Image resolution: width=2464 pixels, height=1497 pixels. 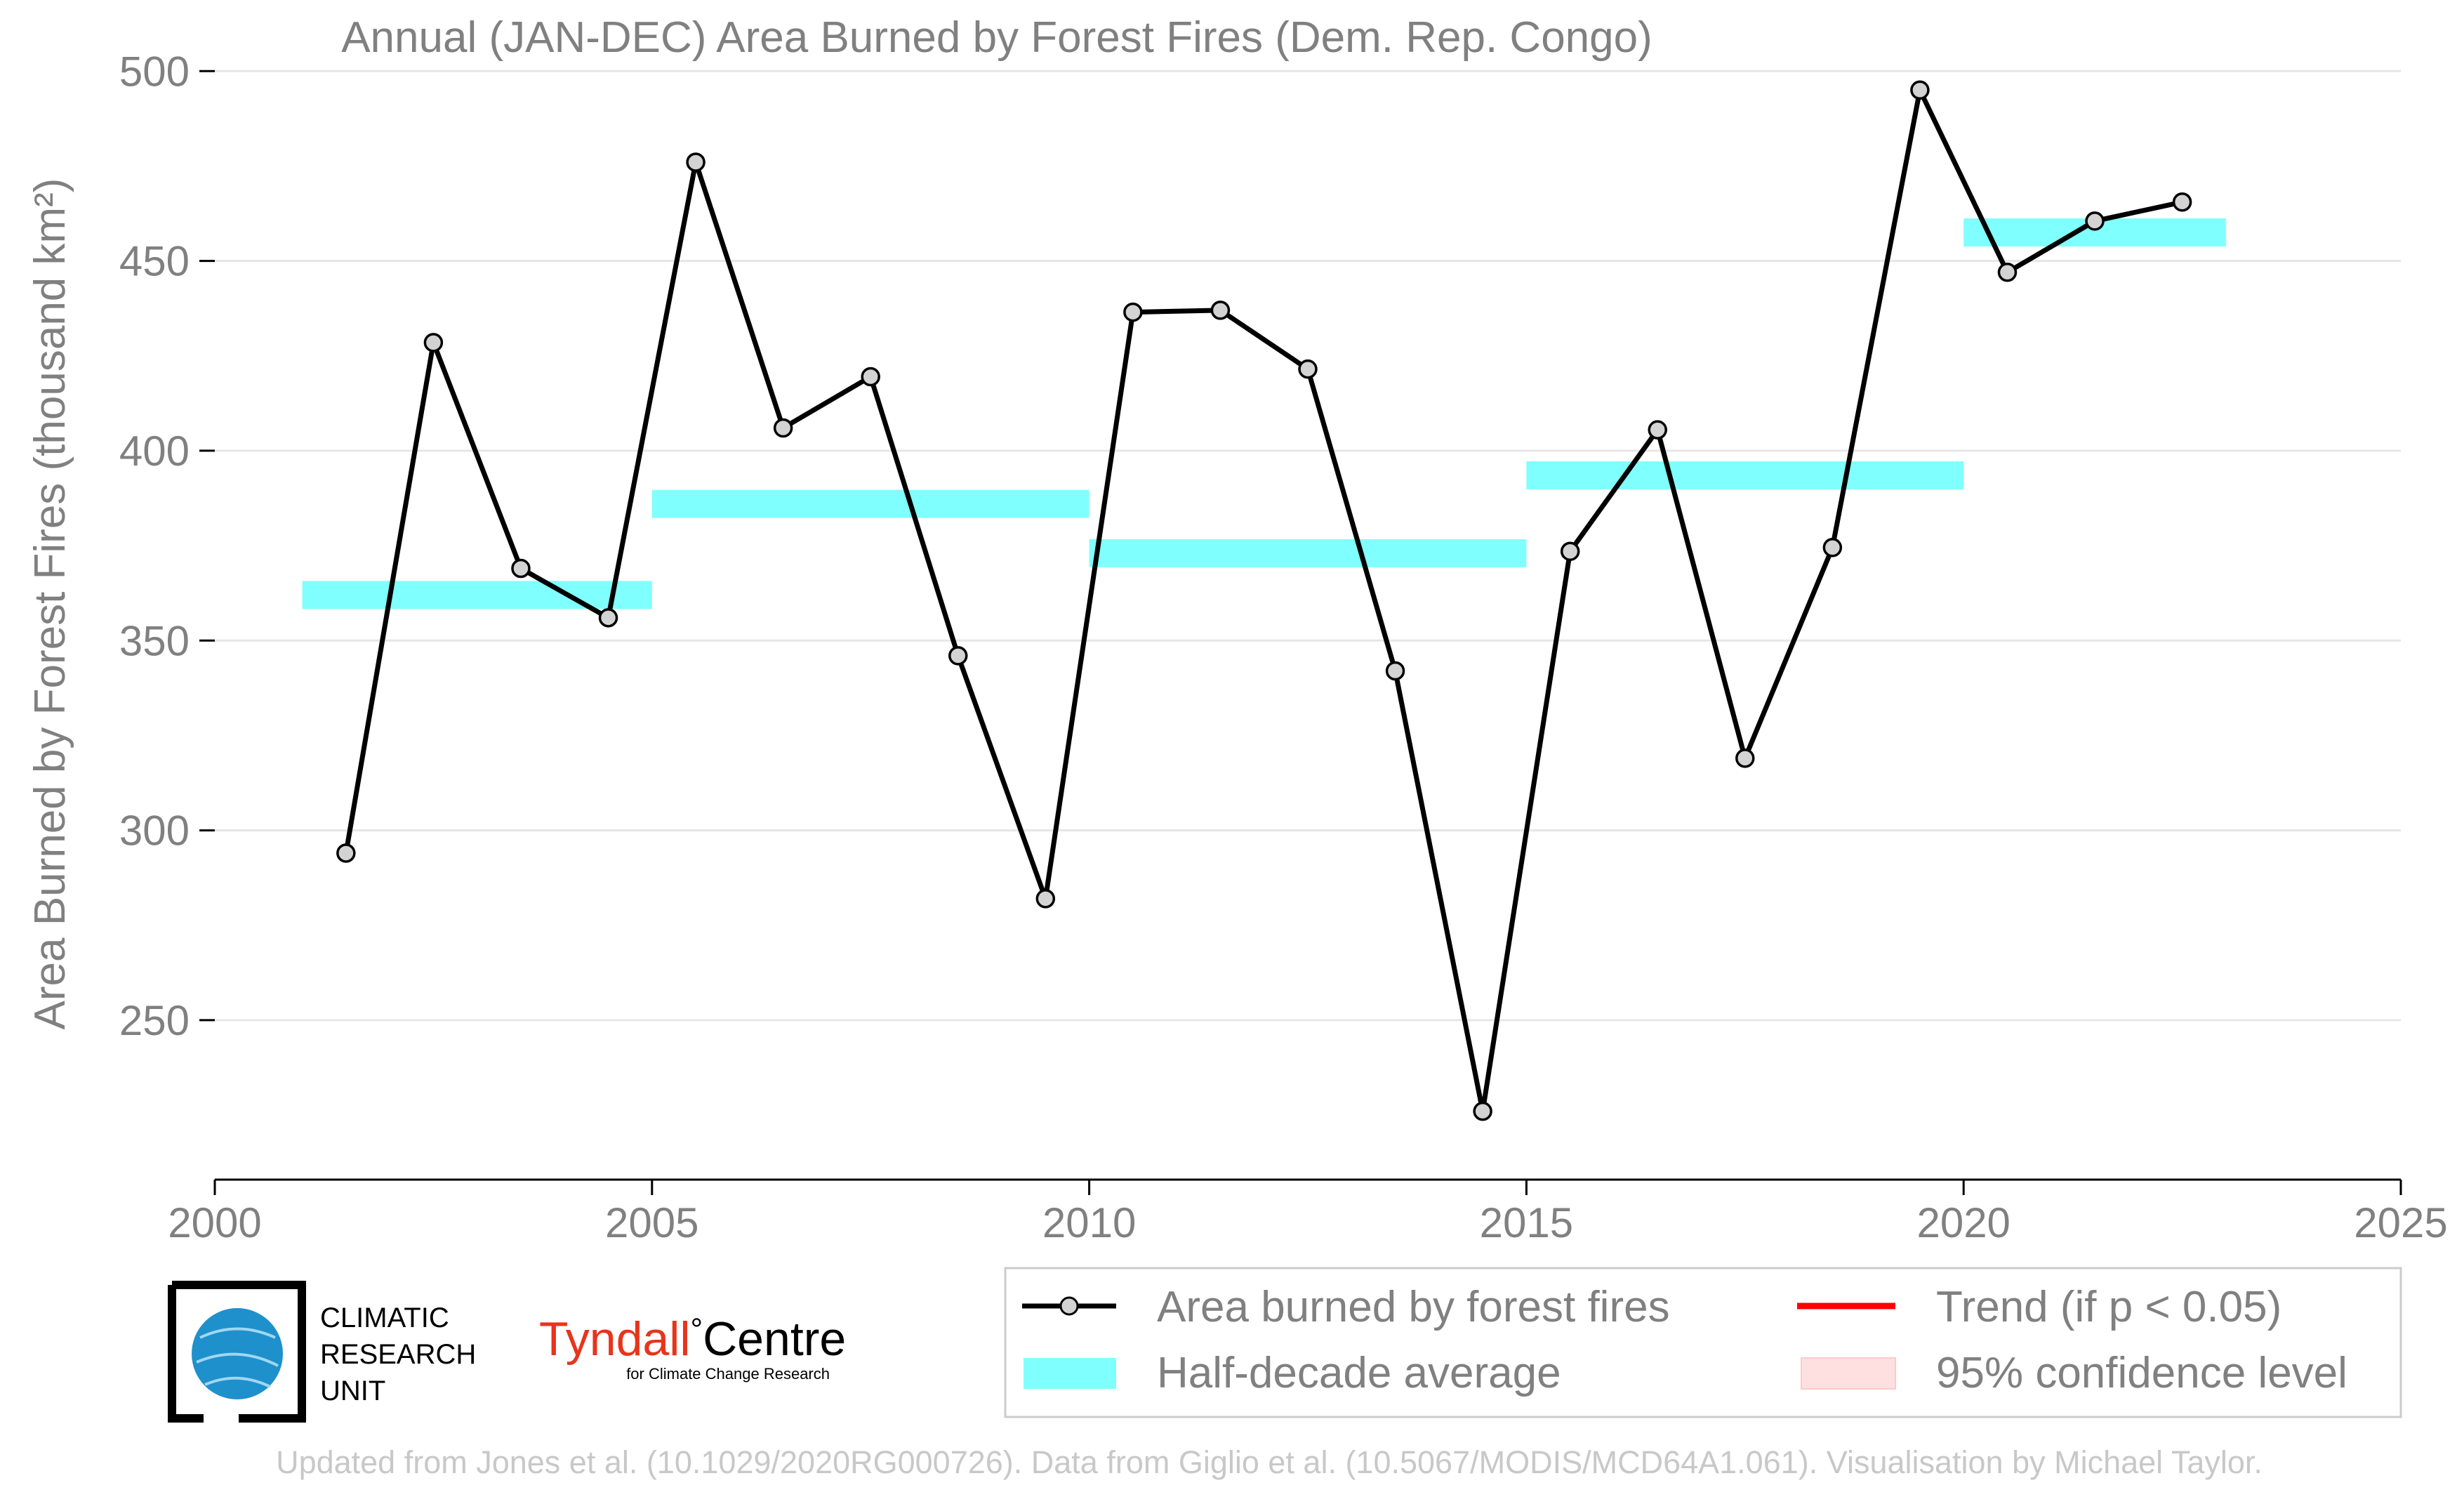 I want to click on y-axis-ticks: 250 300 350 400 450 500, so click(x=167, y=546).